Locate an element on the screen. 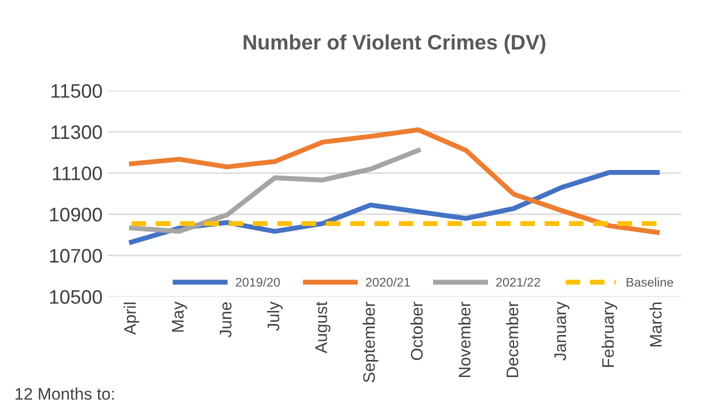 The height and width of the screenshot is (412, 717). x-tick-label: November is located at coordinates (464, 340).